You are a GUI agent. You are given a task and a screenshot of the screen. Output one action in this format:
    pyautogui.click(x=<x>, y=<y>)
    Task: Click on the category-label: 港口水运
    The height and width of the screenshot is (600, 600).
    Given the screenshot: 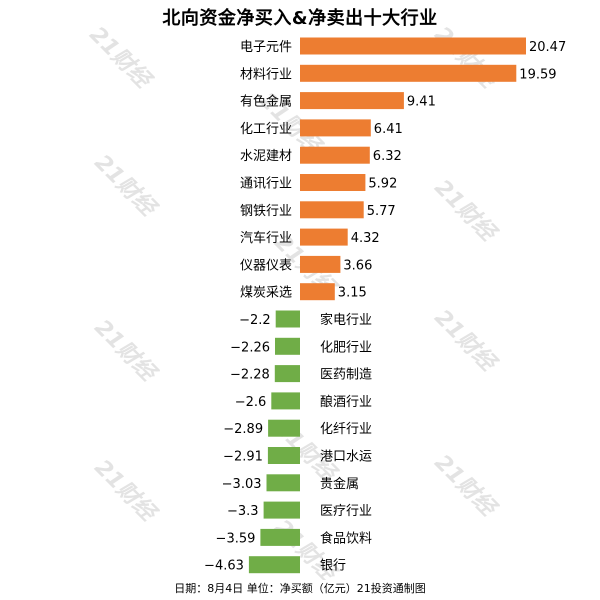 What is the action you would take?
    pyautogui.click(x=346, y=457)
    